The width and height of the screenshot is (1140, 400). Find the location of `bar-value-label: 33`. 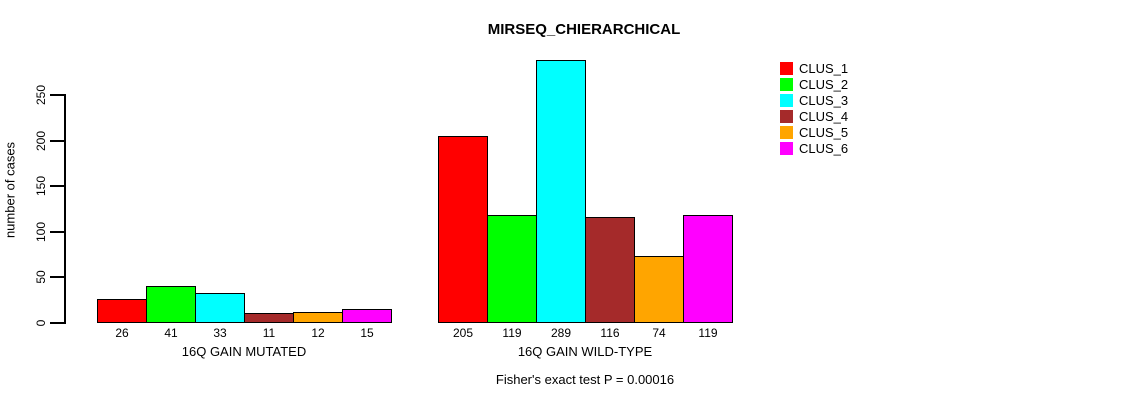

bar-value-label: 33 is located at coordinates (220, 333).